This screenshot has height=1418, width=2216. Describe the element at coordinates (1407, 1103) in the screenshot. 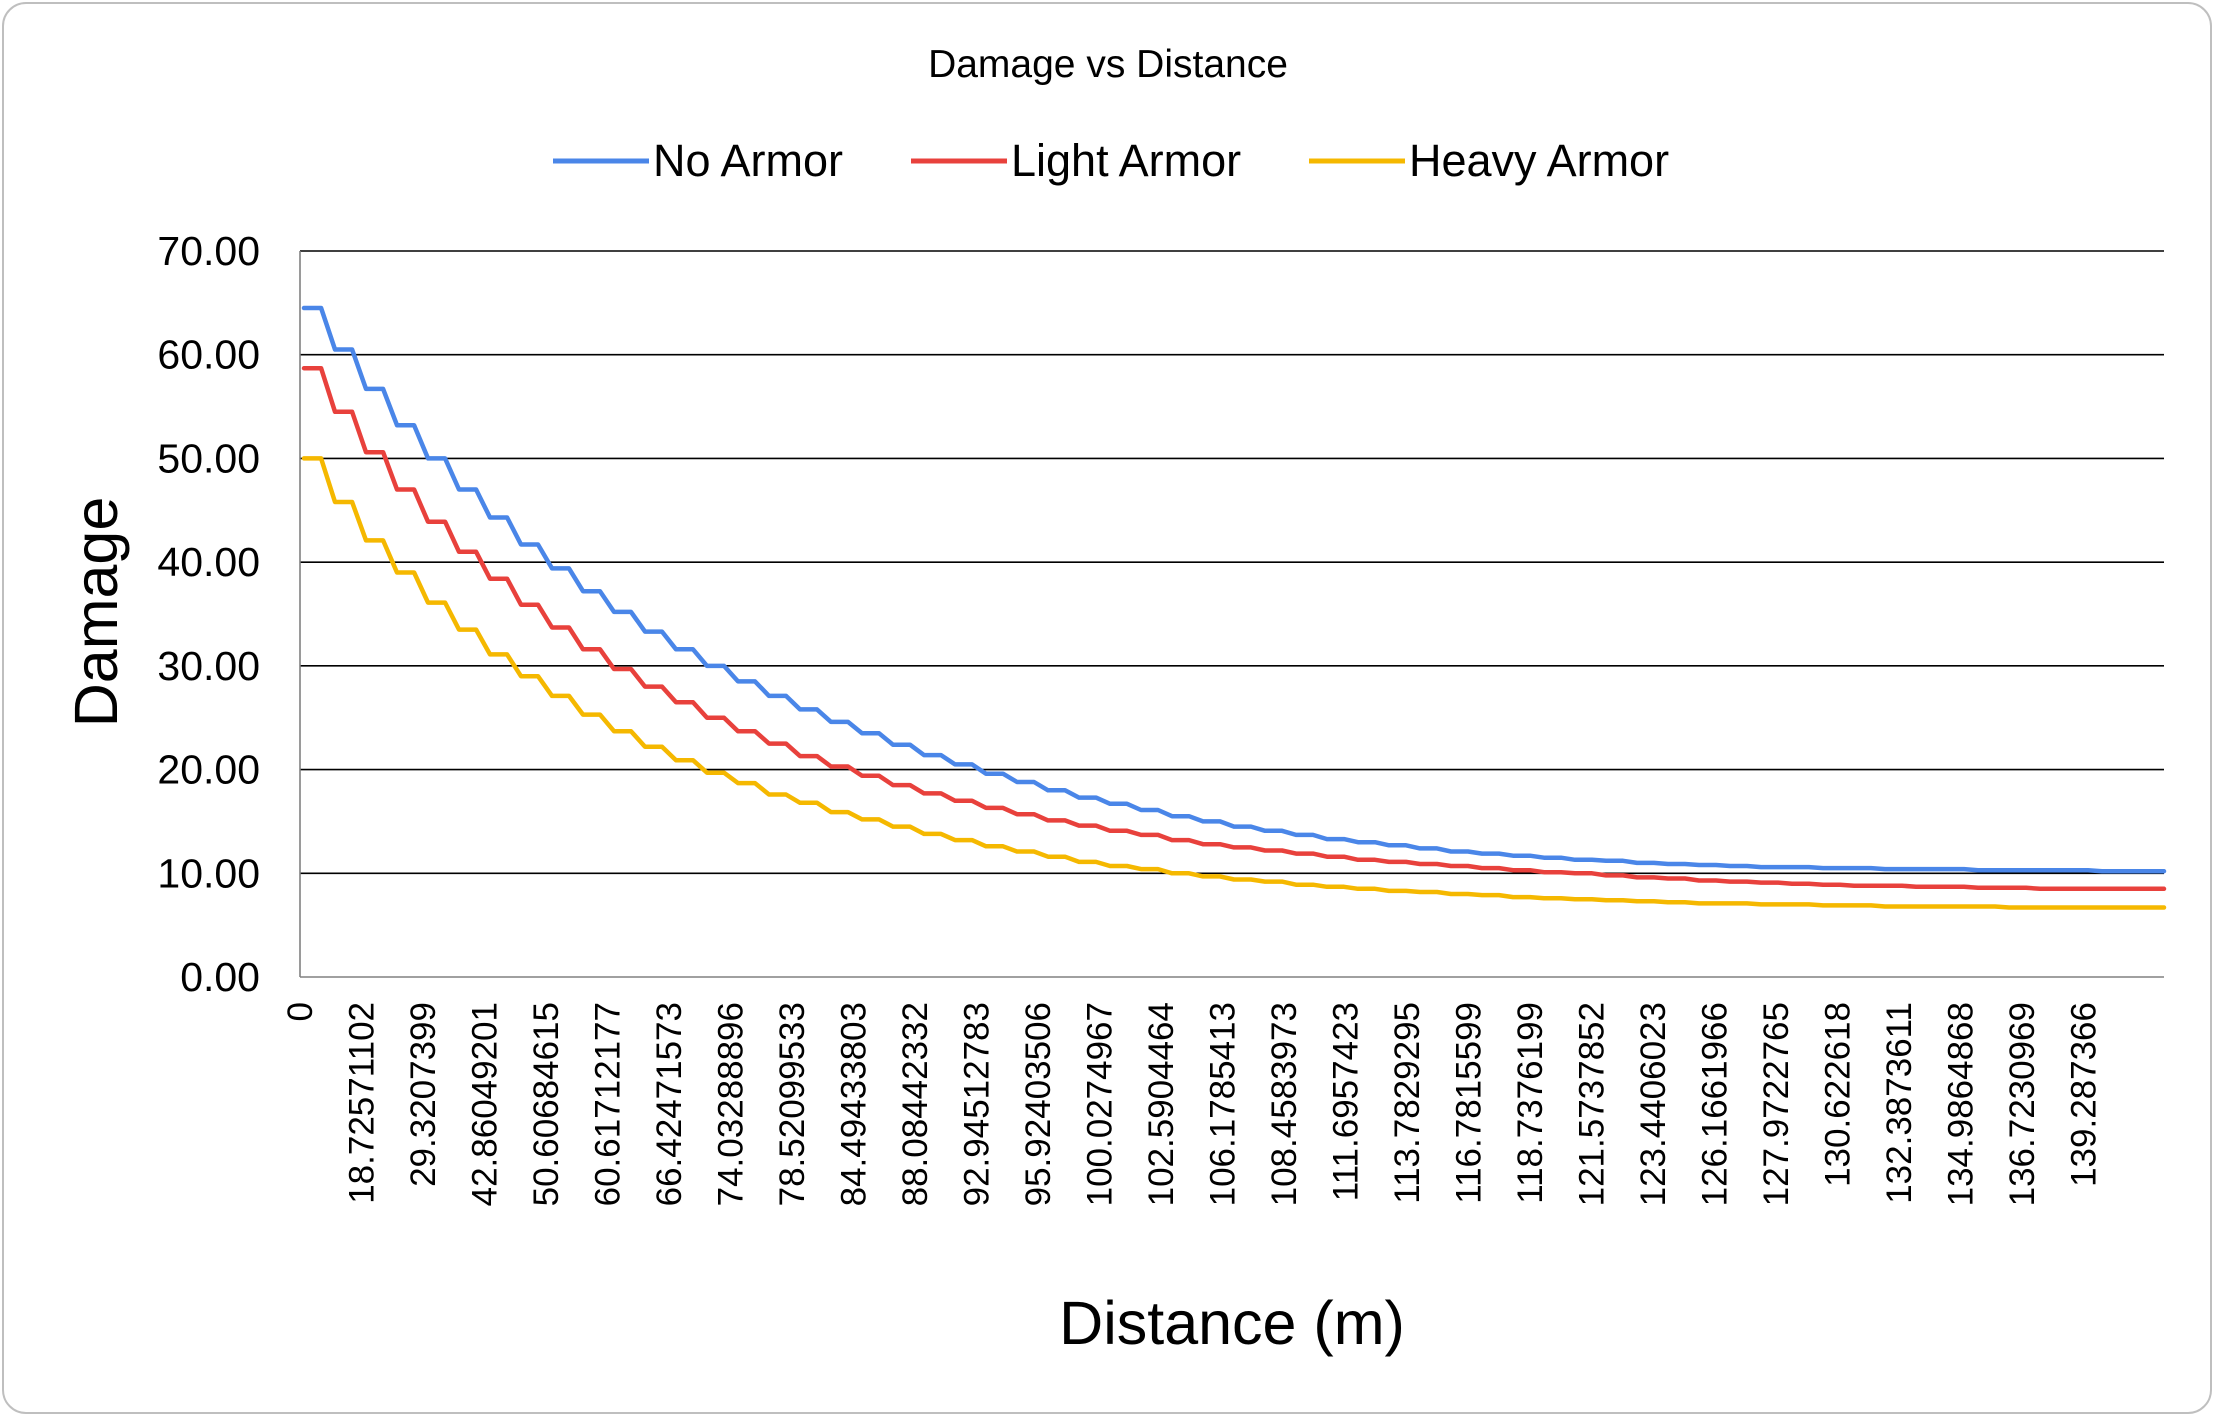

I see `x-tick-label: 113.7829295` at that location.